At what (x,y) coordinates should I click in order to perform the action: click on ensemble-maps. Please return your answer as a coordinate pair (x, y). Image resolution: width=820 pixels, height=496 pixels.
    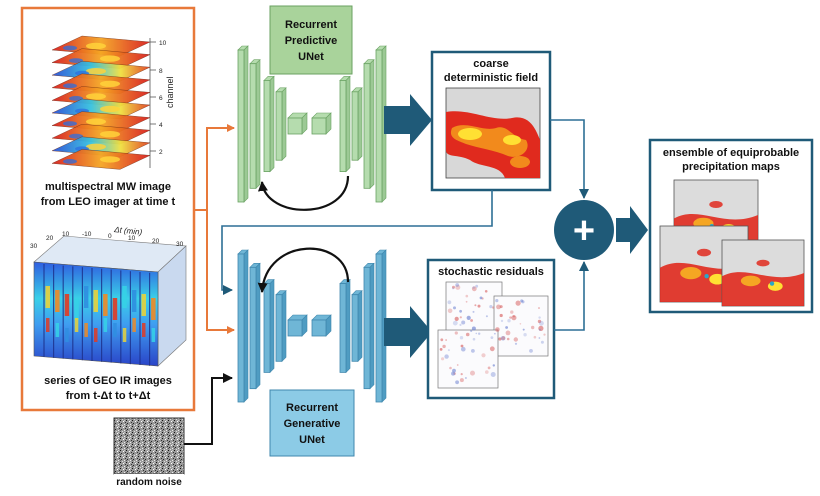
    Looking at the image, I should click on (732, 243).